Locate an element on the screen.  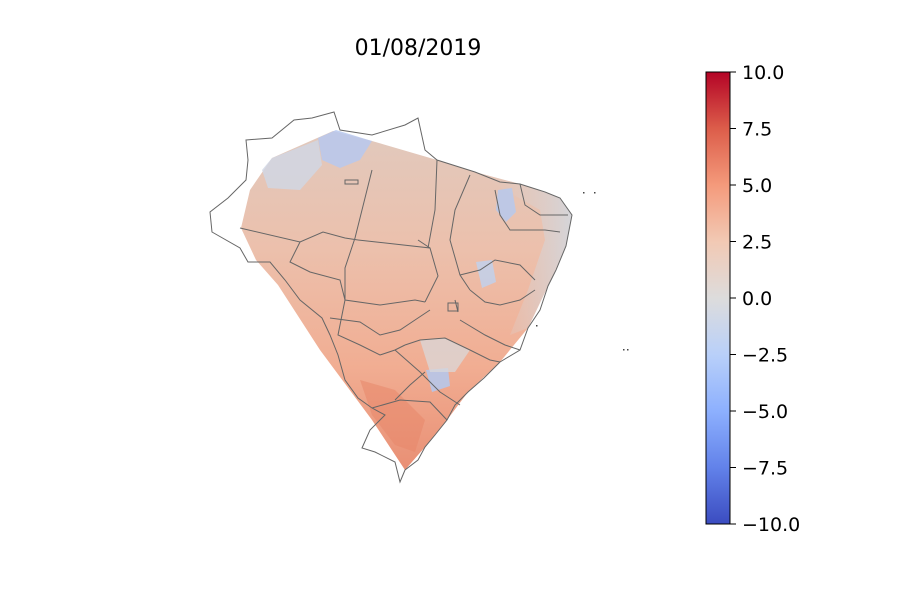
positive-anomaly-south is located at coordinates (392, 416).